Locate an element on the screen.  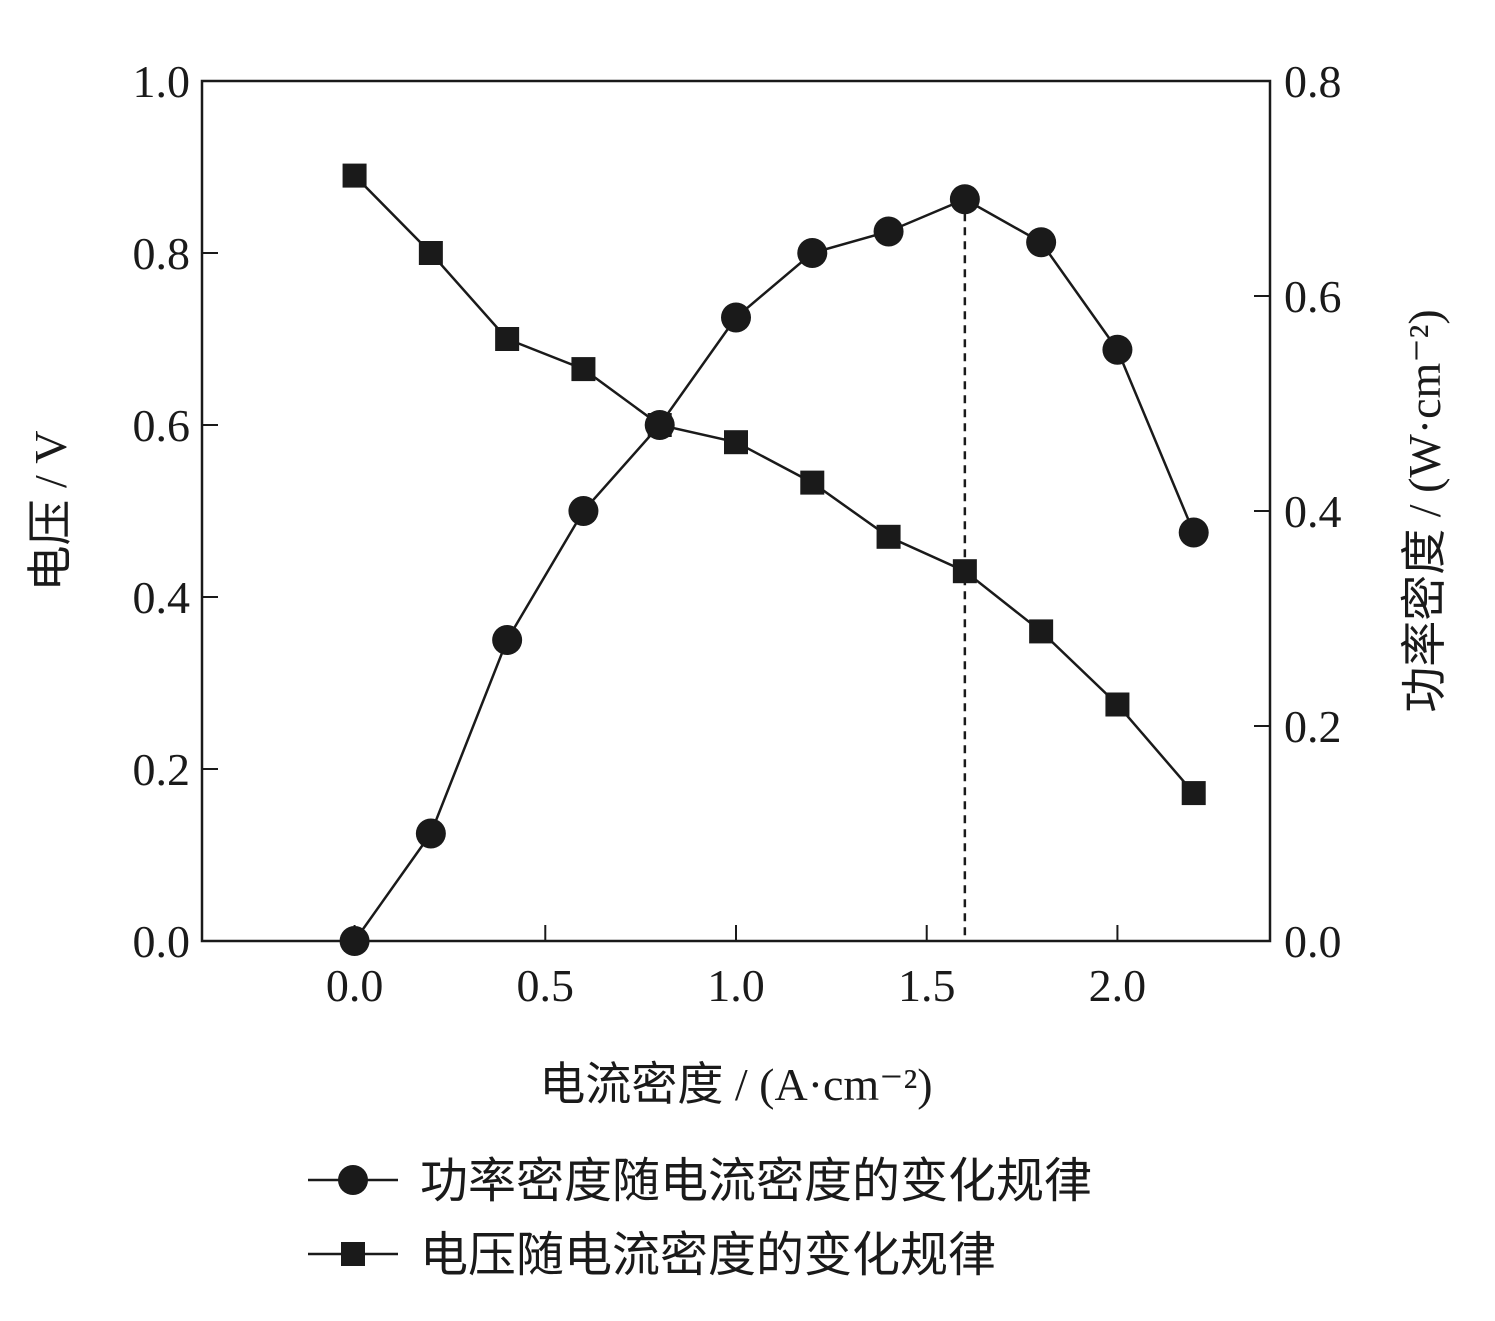
legend-item-voltage: 电压随电流密度的变化规律 is located at coordinates (652, 1255).